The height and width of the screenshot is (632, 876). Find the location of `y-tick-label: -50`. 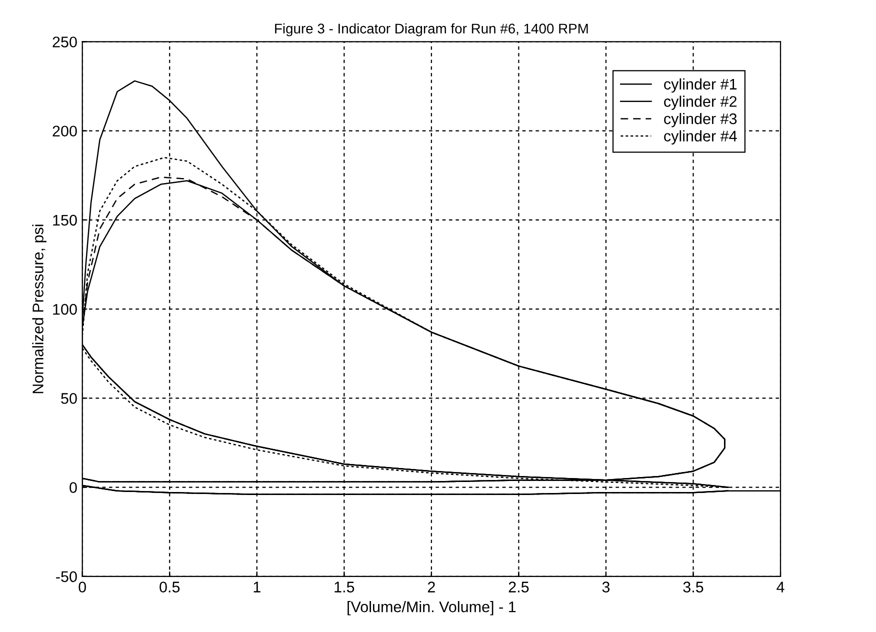

y-tick-label: -50 is located at coordinates (66, 576).